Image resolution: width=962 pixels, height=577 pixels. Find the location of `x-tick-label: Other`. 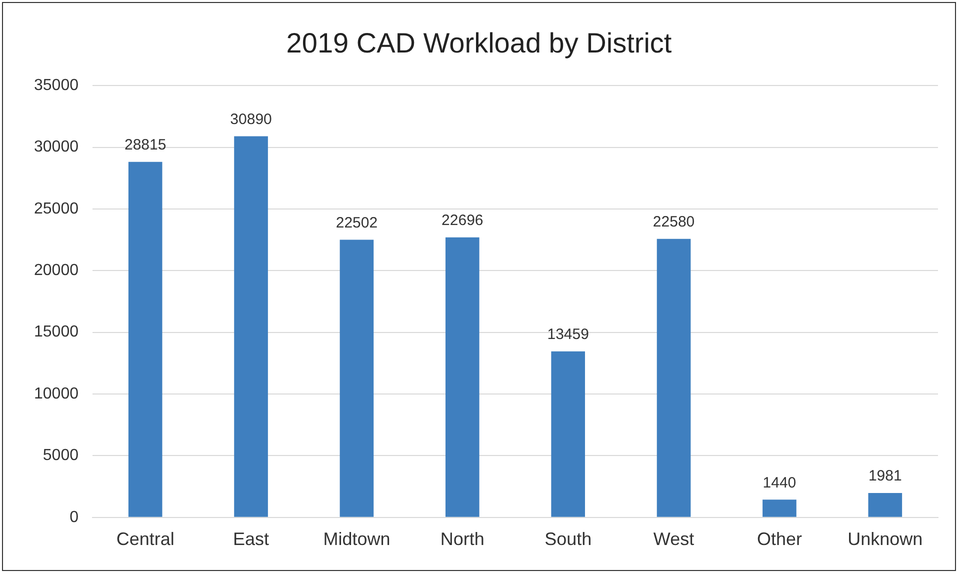

x-tick-label: Other is located at coordinates (779, 539).